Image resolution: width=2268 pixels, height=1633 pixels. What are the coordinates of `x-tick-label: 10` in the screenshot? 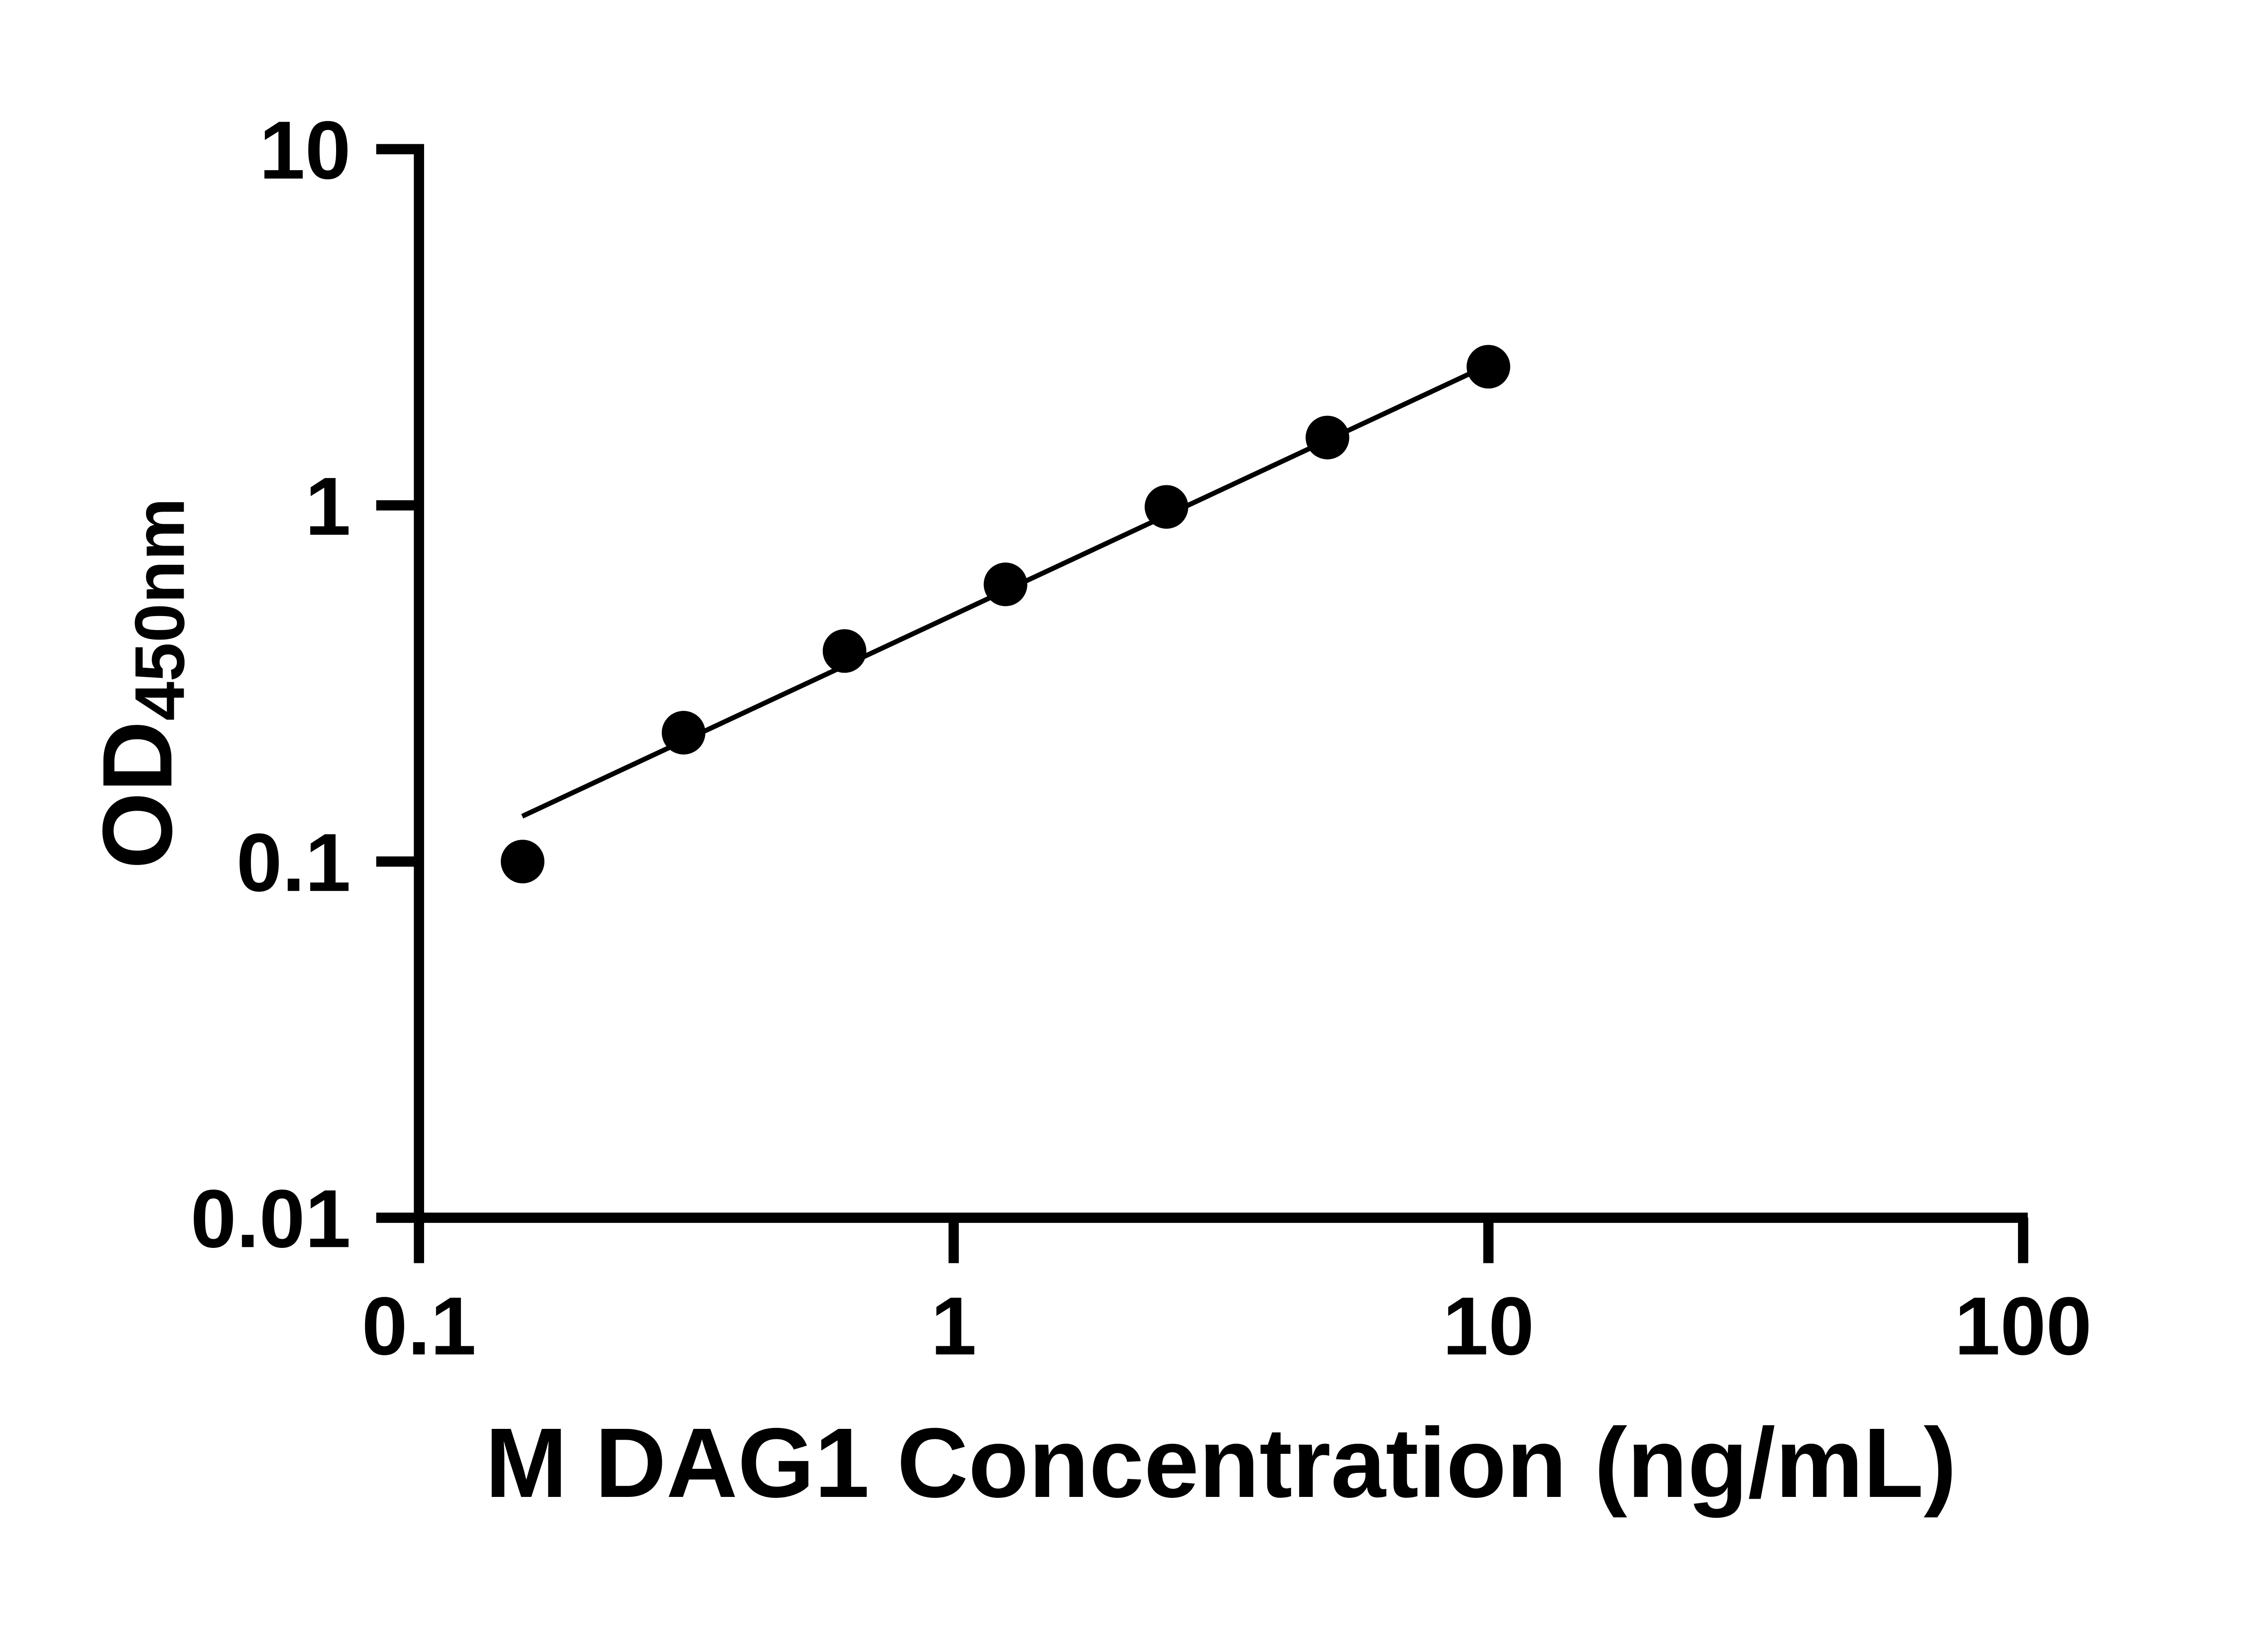 It's located at (1488, 1326).